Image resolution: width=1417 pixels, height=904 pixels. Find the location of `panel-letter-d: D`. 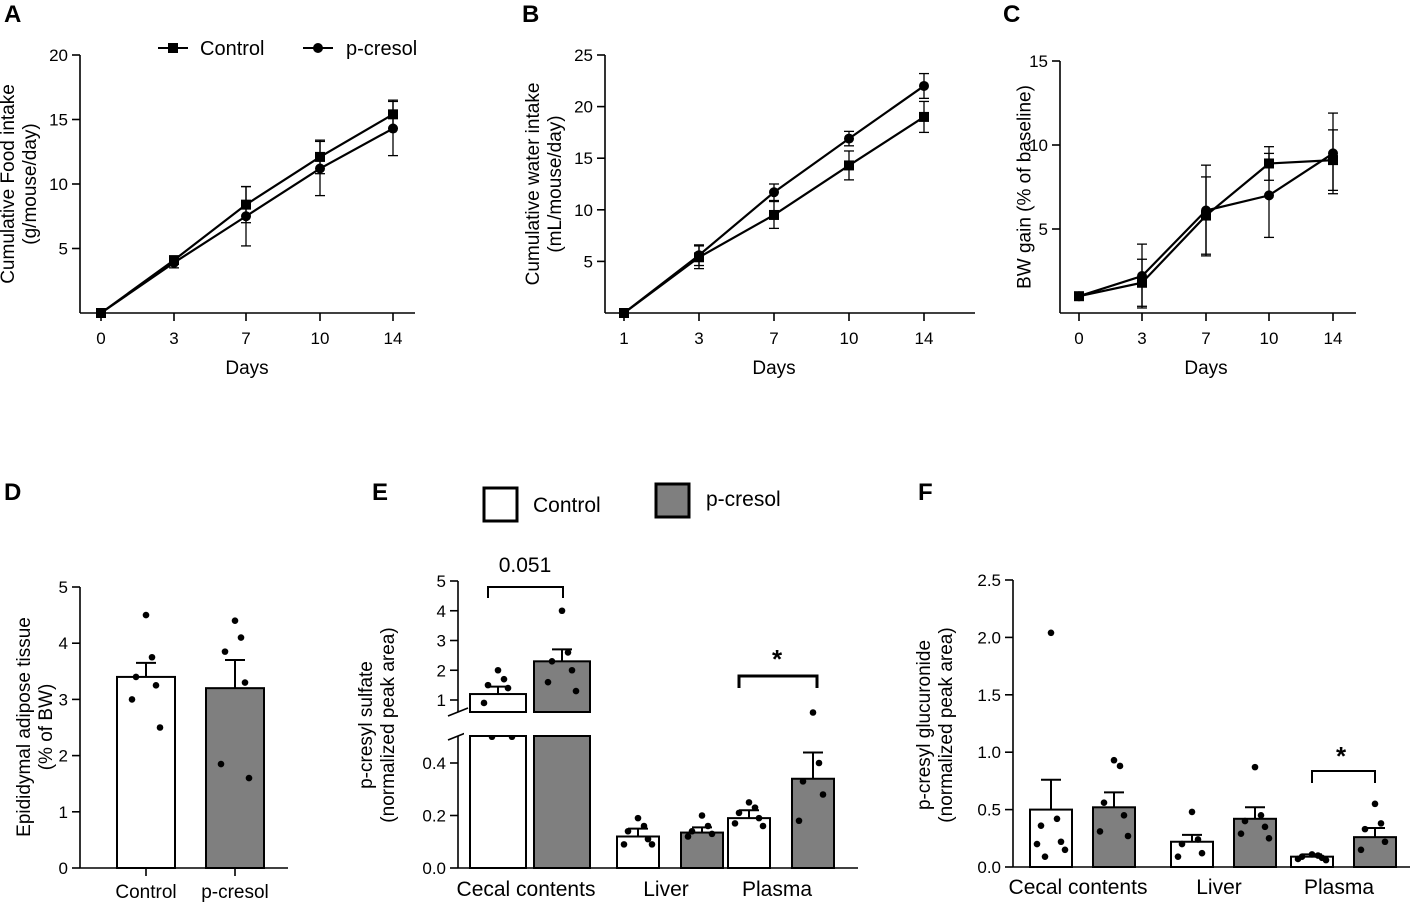

panel-letter-d: D is located at coordinates (12, 492).